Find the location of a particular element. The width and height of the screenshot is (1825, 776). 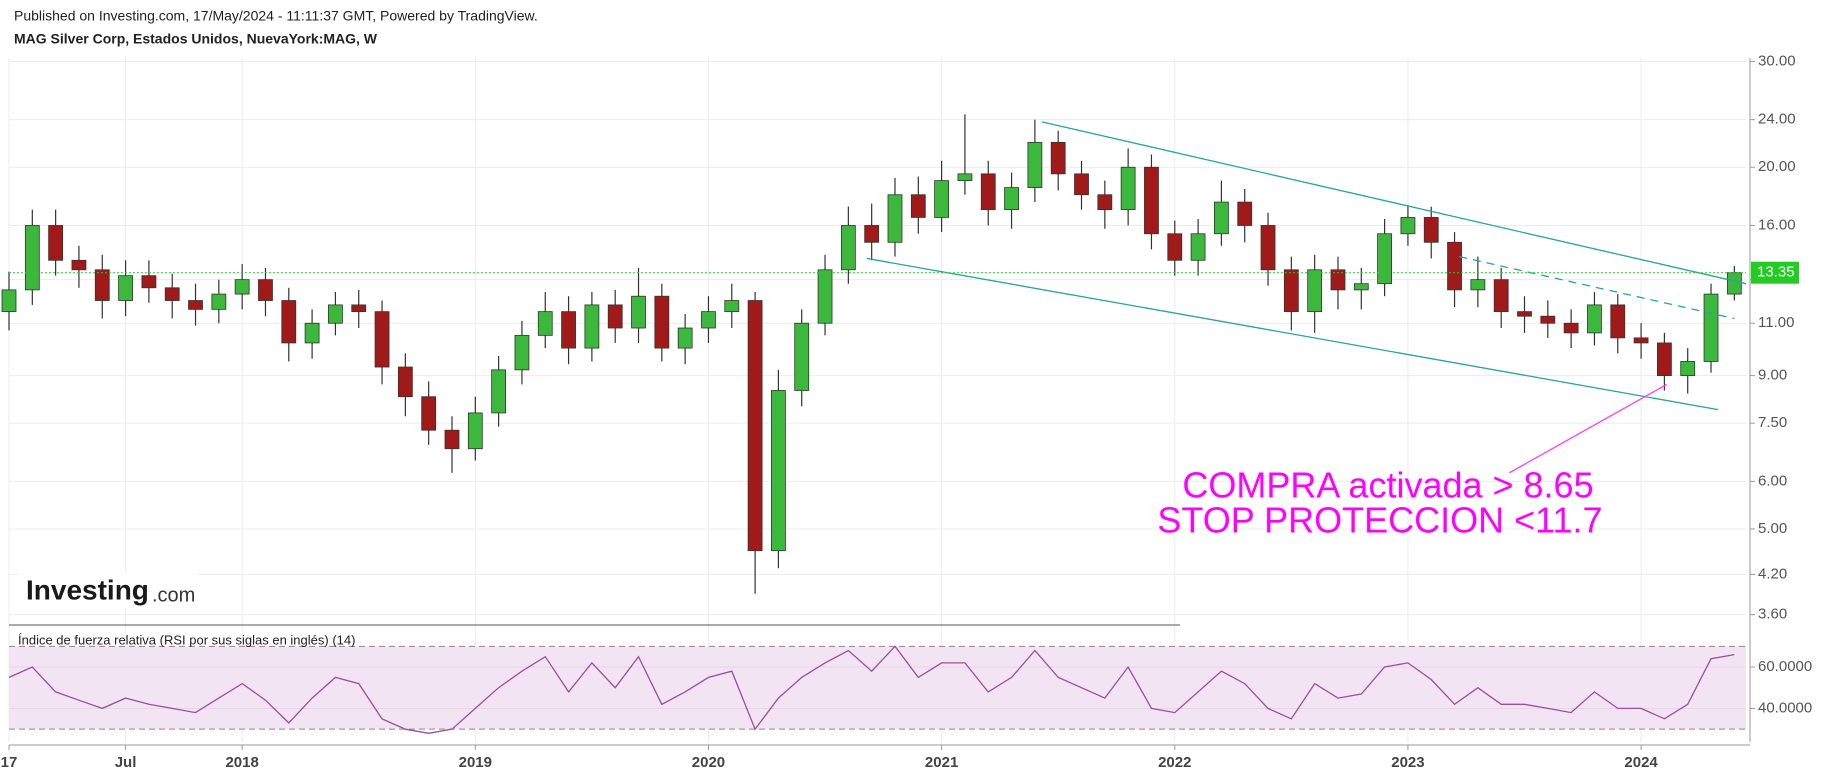

y-tick-label: 40.0000 is located at coordinates (1785, 707).